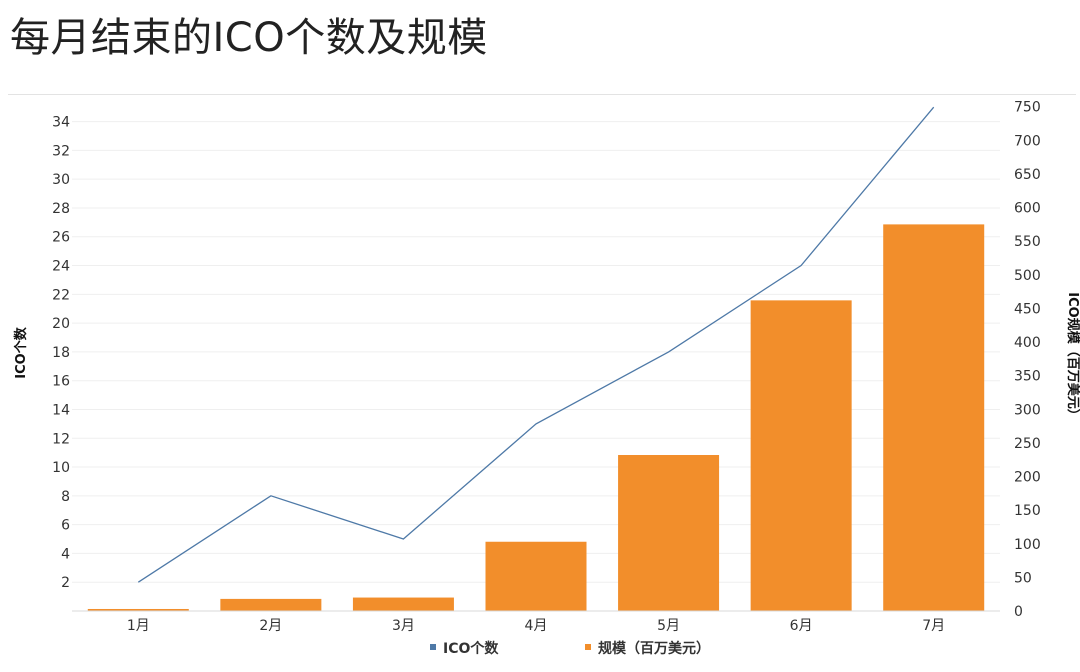  I want to click on x-tick-label: 5月, so click(668, 626).